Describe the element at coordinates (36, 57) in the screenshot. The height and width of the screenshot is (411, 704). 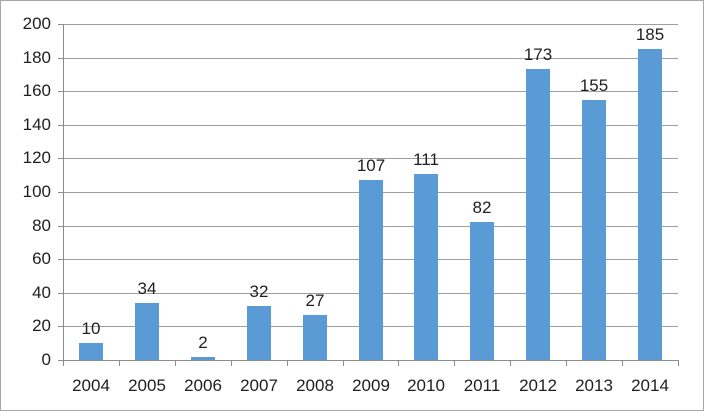
I see `y-axis-label: 180` at that location.